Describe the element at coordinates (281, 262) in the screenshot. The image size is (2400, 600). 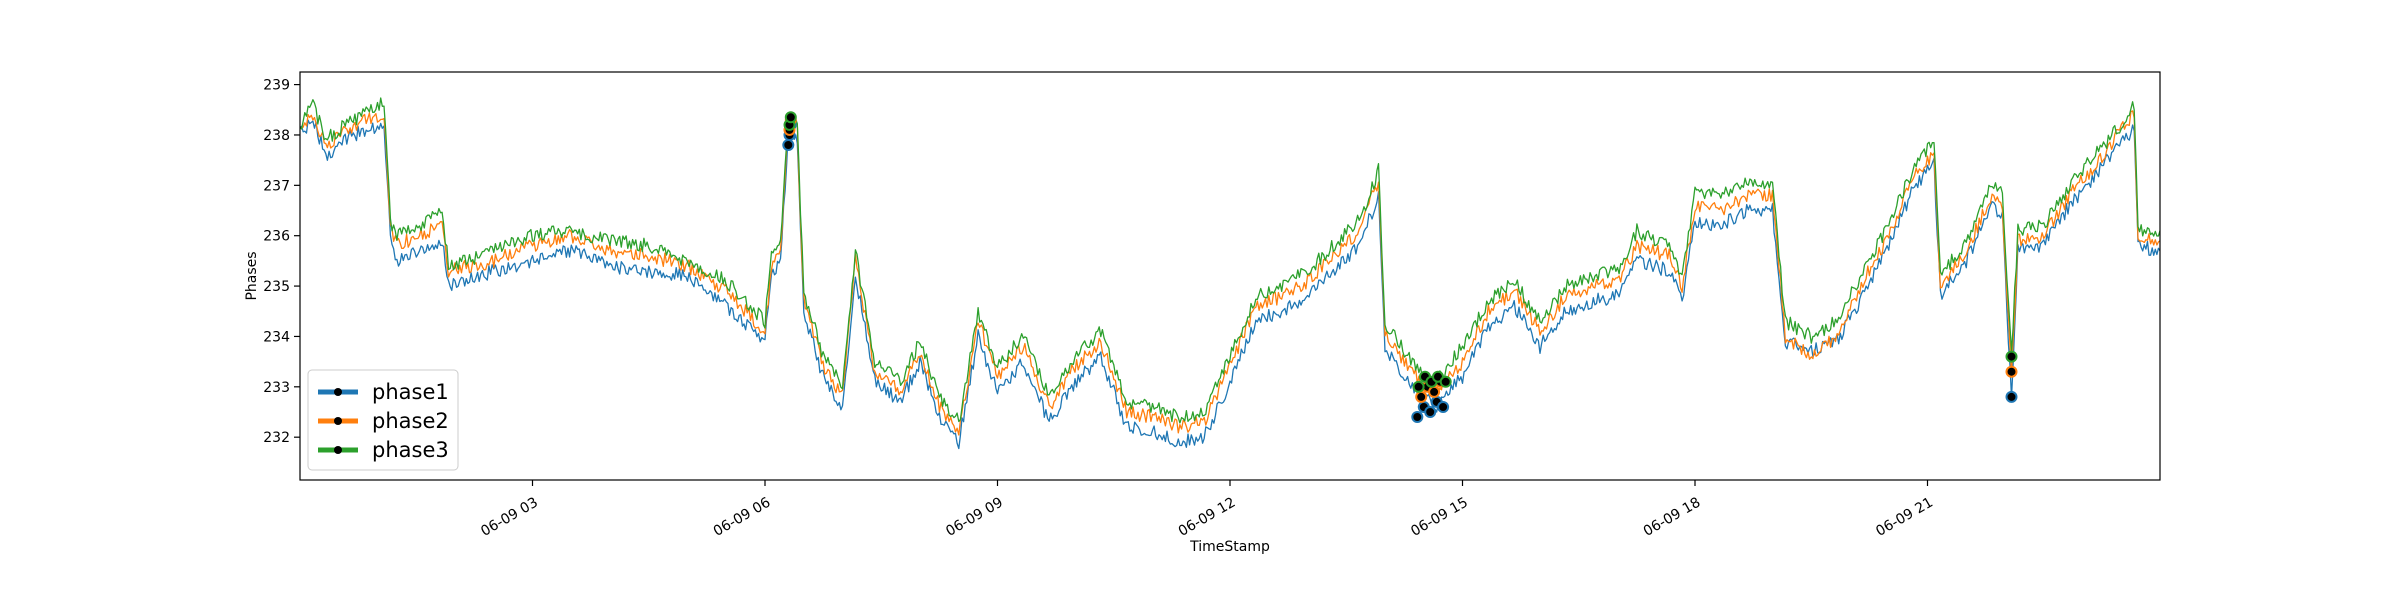
I see `y-axis: 232 233 234 235 236 237 238 239` at that location.